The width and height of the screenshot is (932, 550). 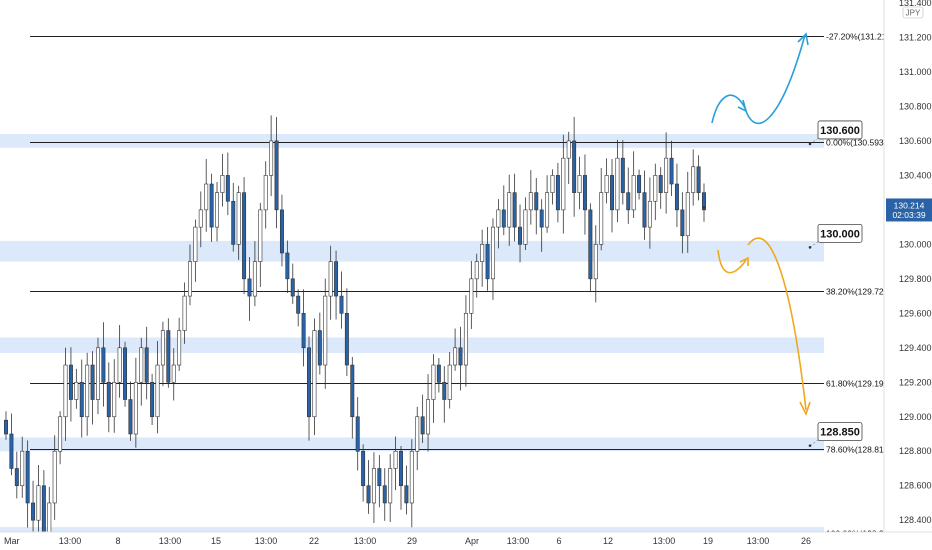 What do you see at coordinates (728, 109) in the screenshot?
I see `bullish-projection-path` at bounding box center [728, 109].